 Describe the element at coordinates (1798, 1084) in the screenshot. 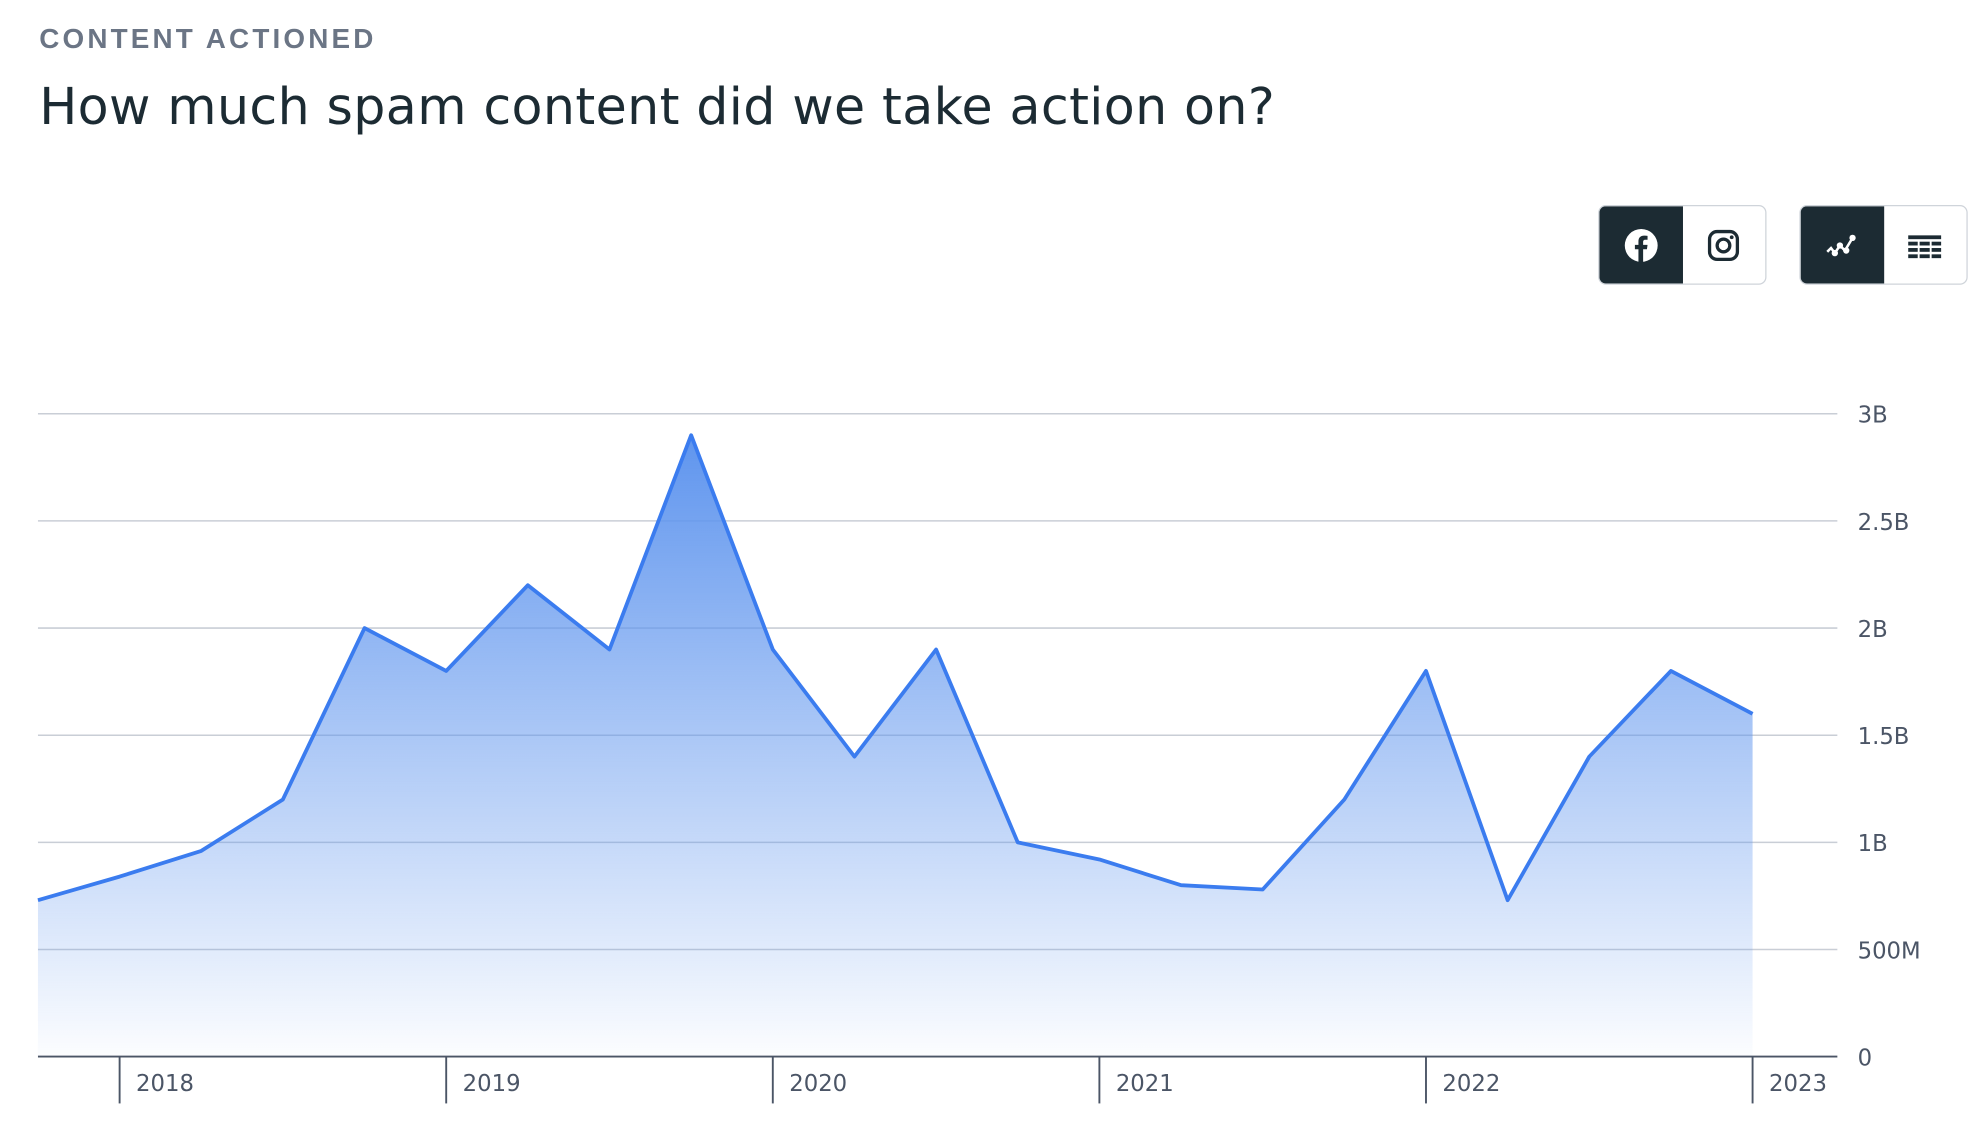

I see `x-tick-label: 2023` at that location.